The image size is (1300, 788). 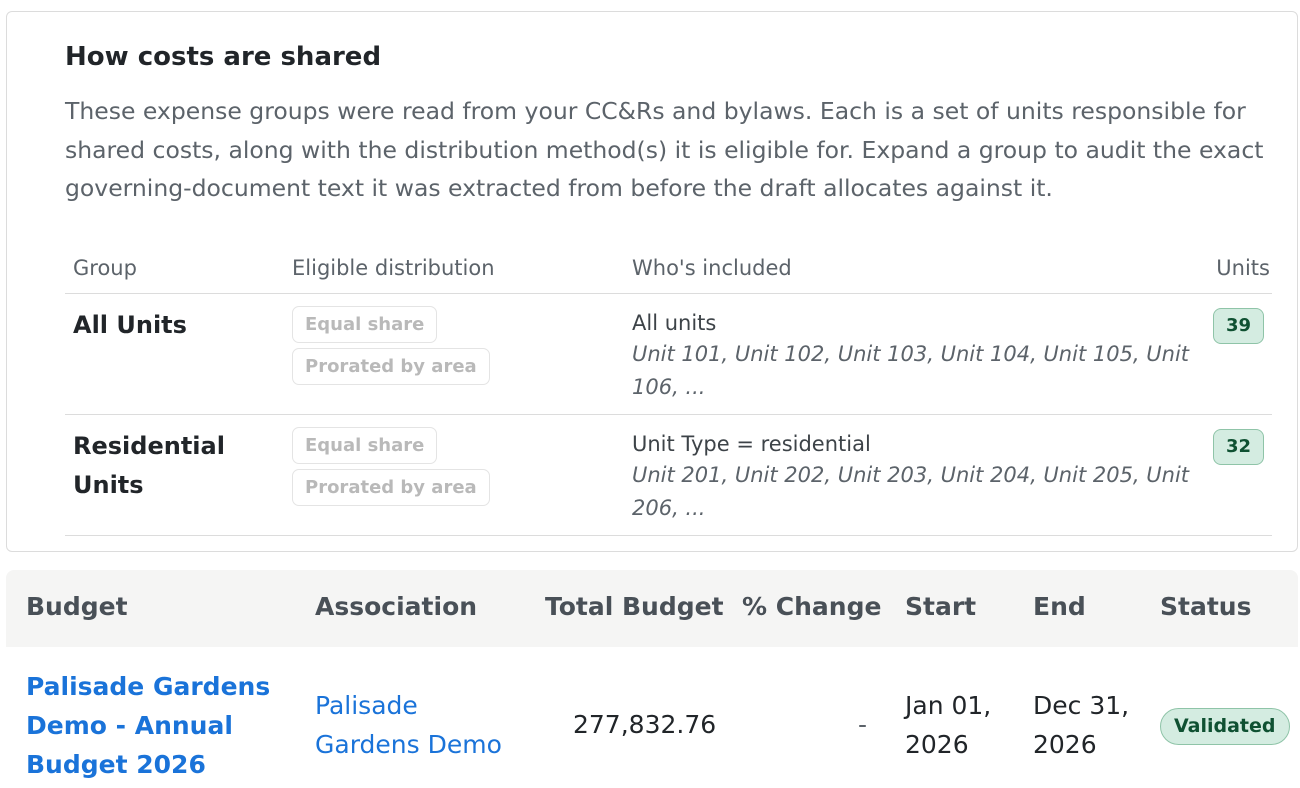 I want to click on card-title: How costs are shared, so click(x=223, y=57).